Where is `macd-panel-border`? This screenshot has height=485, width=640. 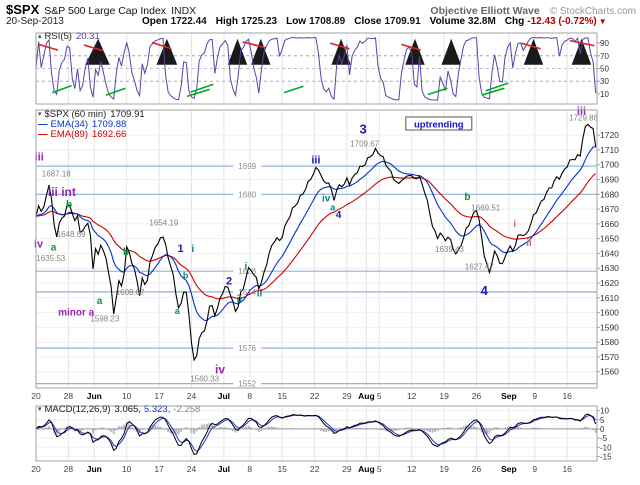
macd-panel-border is located at coordinates (316, 433).